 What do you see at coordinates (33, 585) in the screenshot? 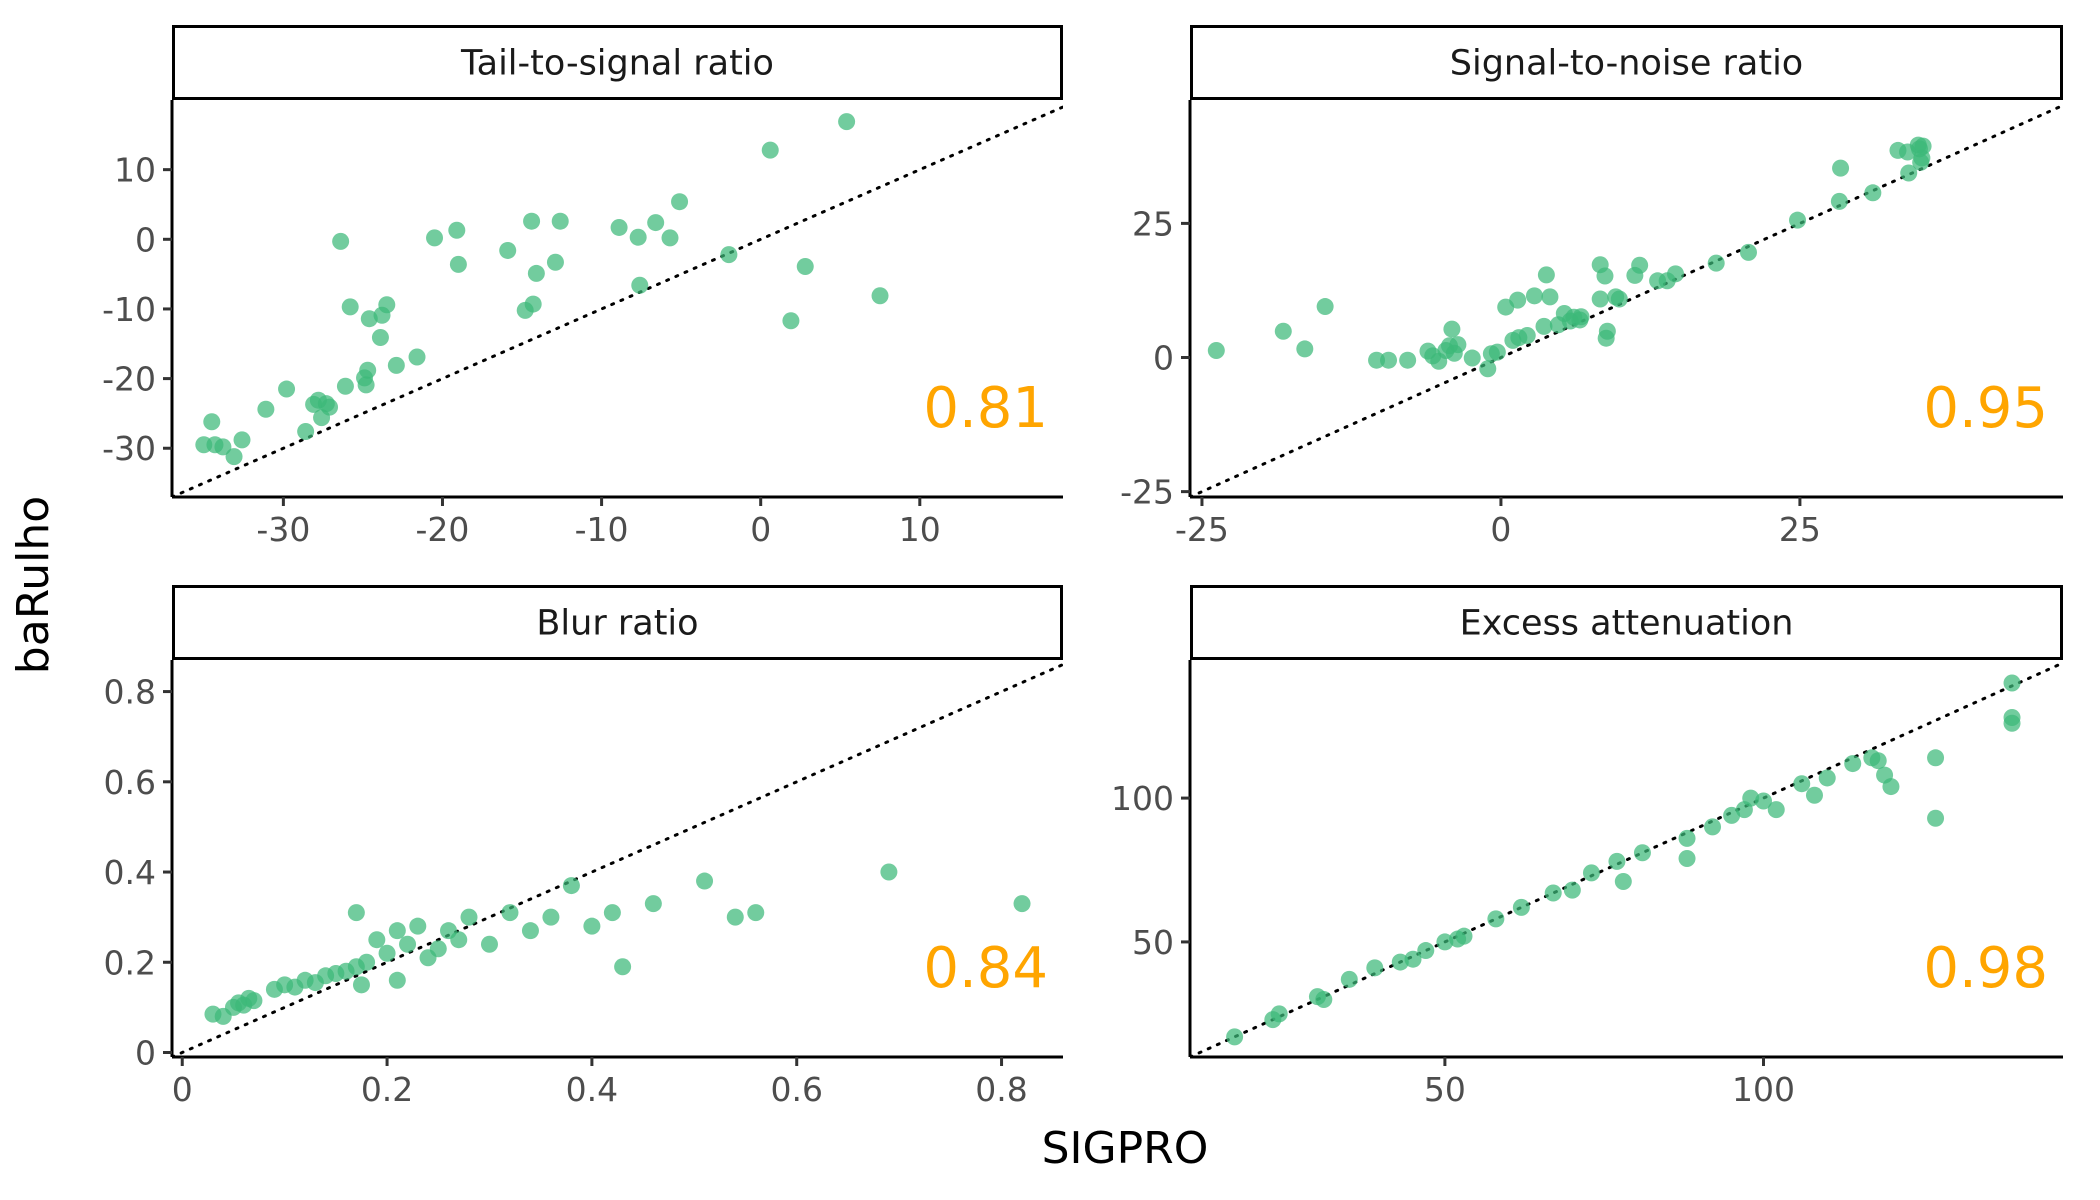
I see `y-axis-title: baRulho` at bounding box center [33, 585].